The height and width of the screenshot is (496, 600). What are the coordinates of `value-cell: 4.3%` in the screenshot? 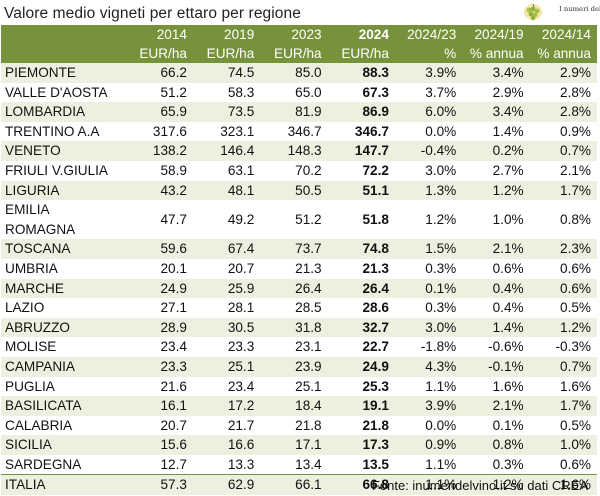 It's located at (441, 366).